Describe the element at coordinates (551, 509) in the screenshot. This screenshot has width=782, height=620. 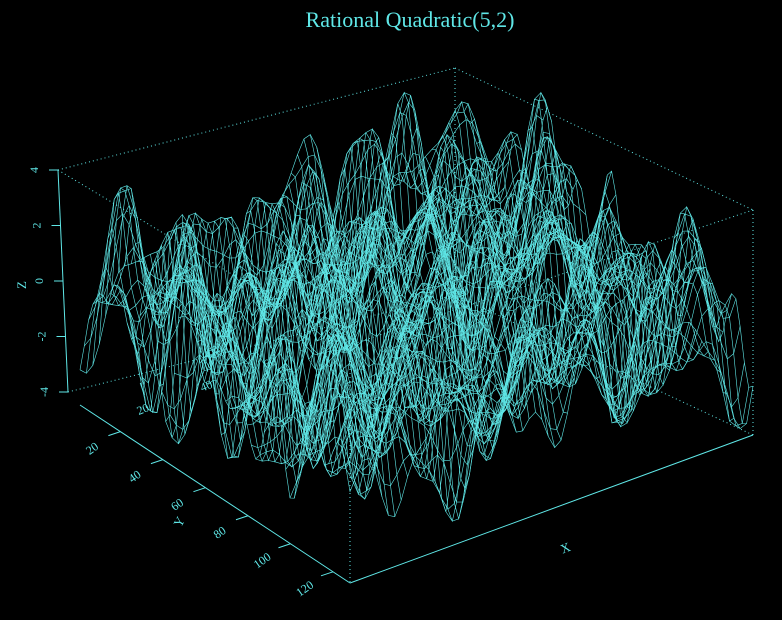
I see `x-axis-line` at that location.